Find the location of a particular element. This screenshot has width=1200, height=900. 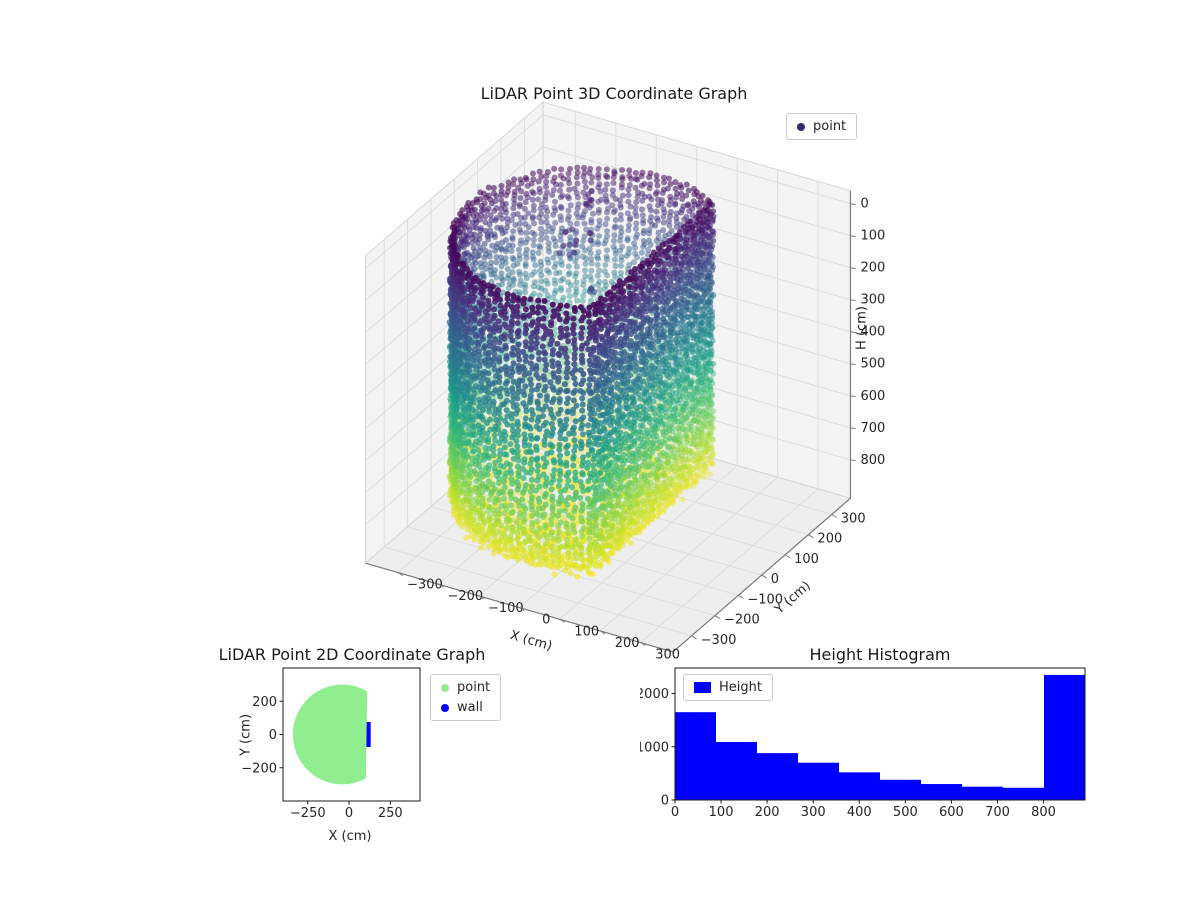

height-marker-icon is located at coordinates (702, 687).